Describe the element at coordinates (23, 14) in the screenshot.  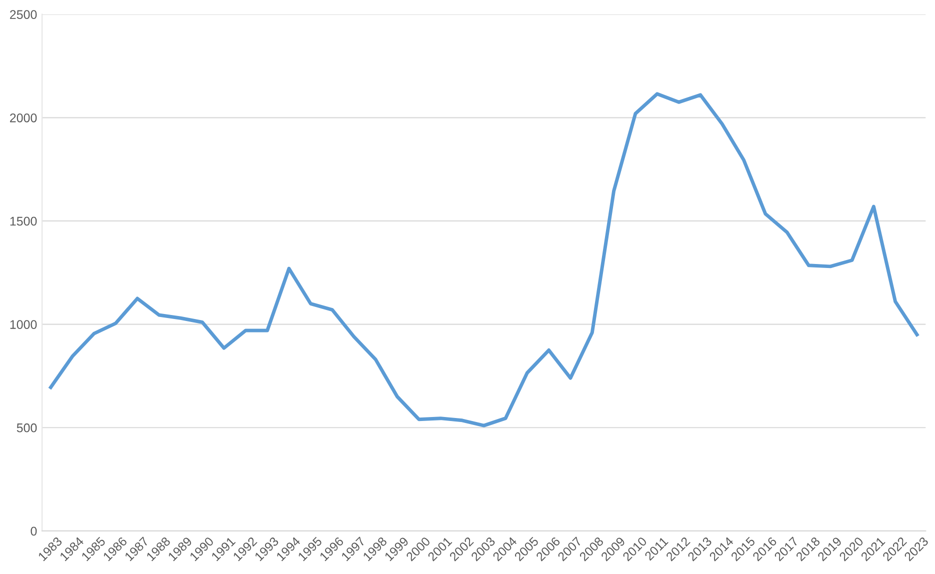
I see `y-tick-label: 2500` at that location.